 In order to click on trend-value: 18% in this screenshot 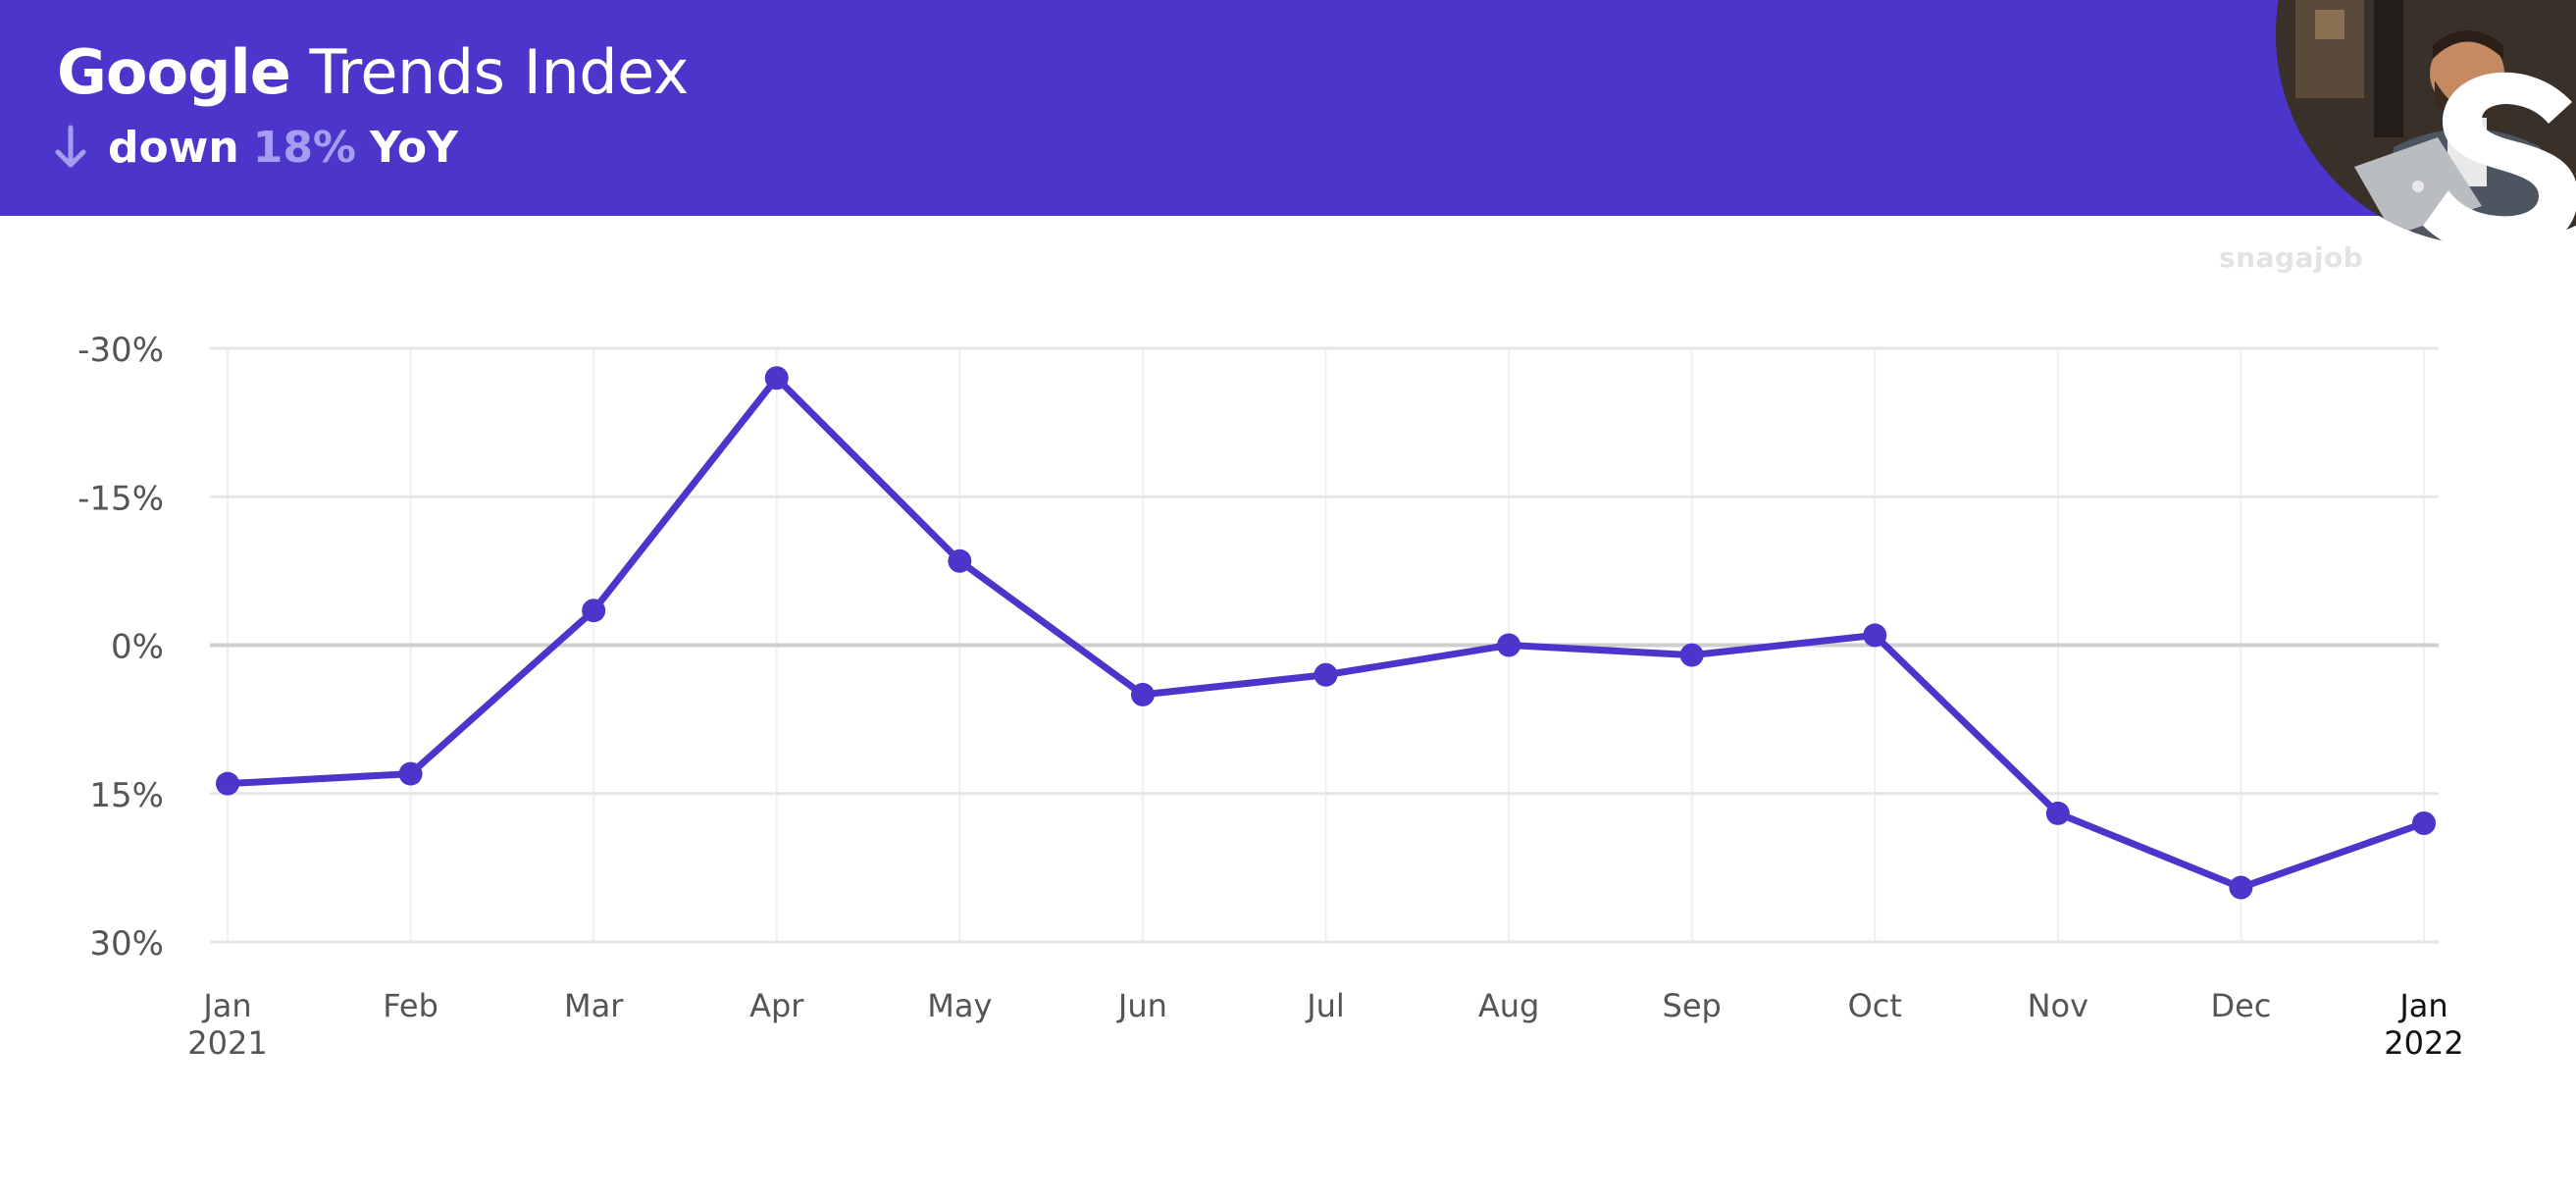, I will do `click(304, 147)`.